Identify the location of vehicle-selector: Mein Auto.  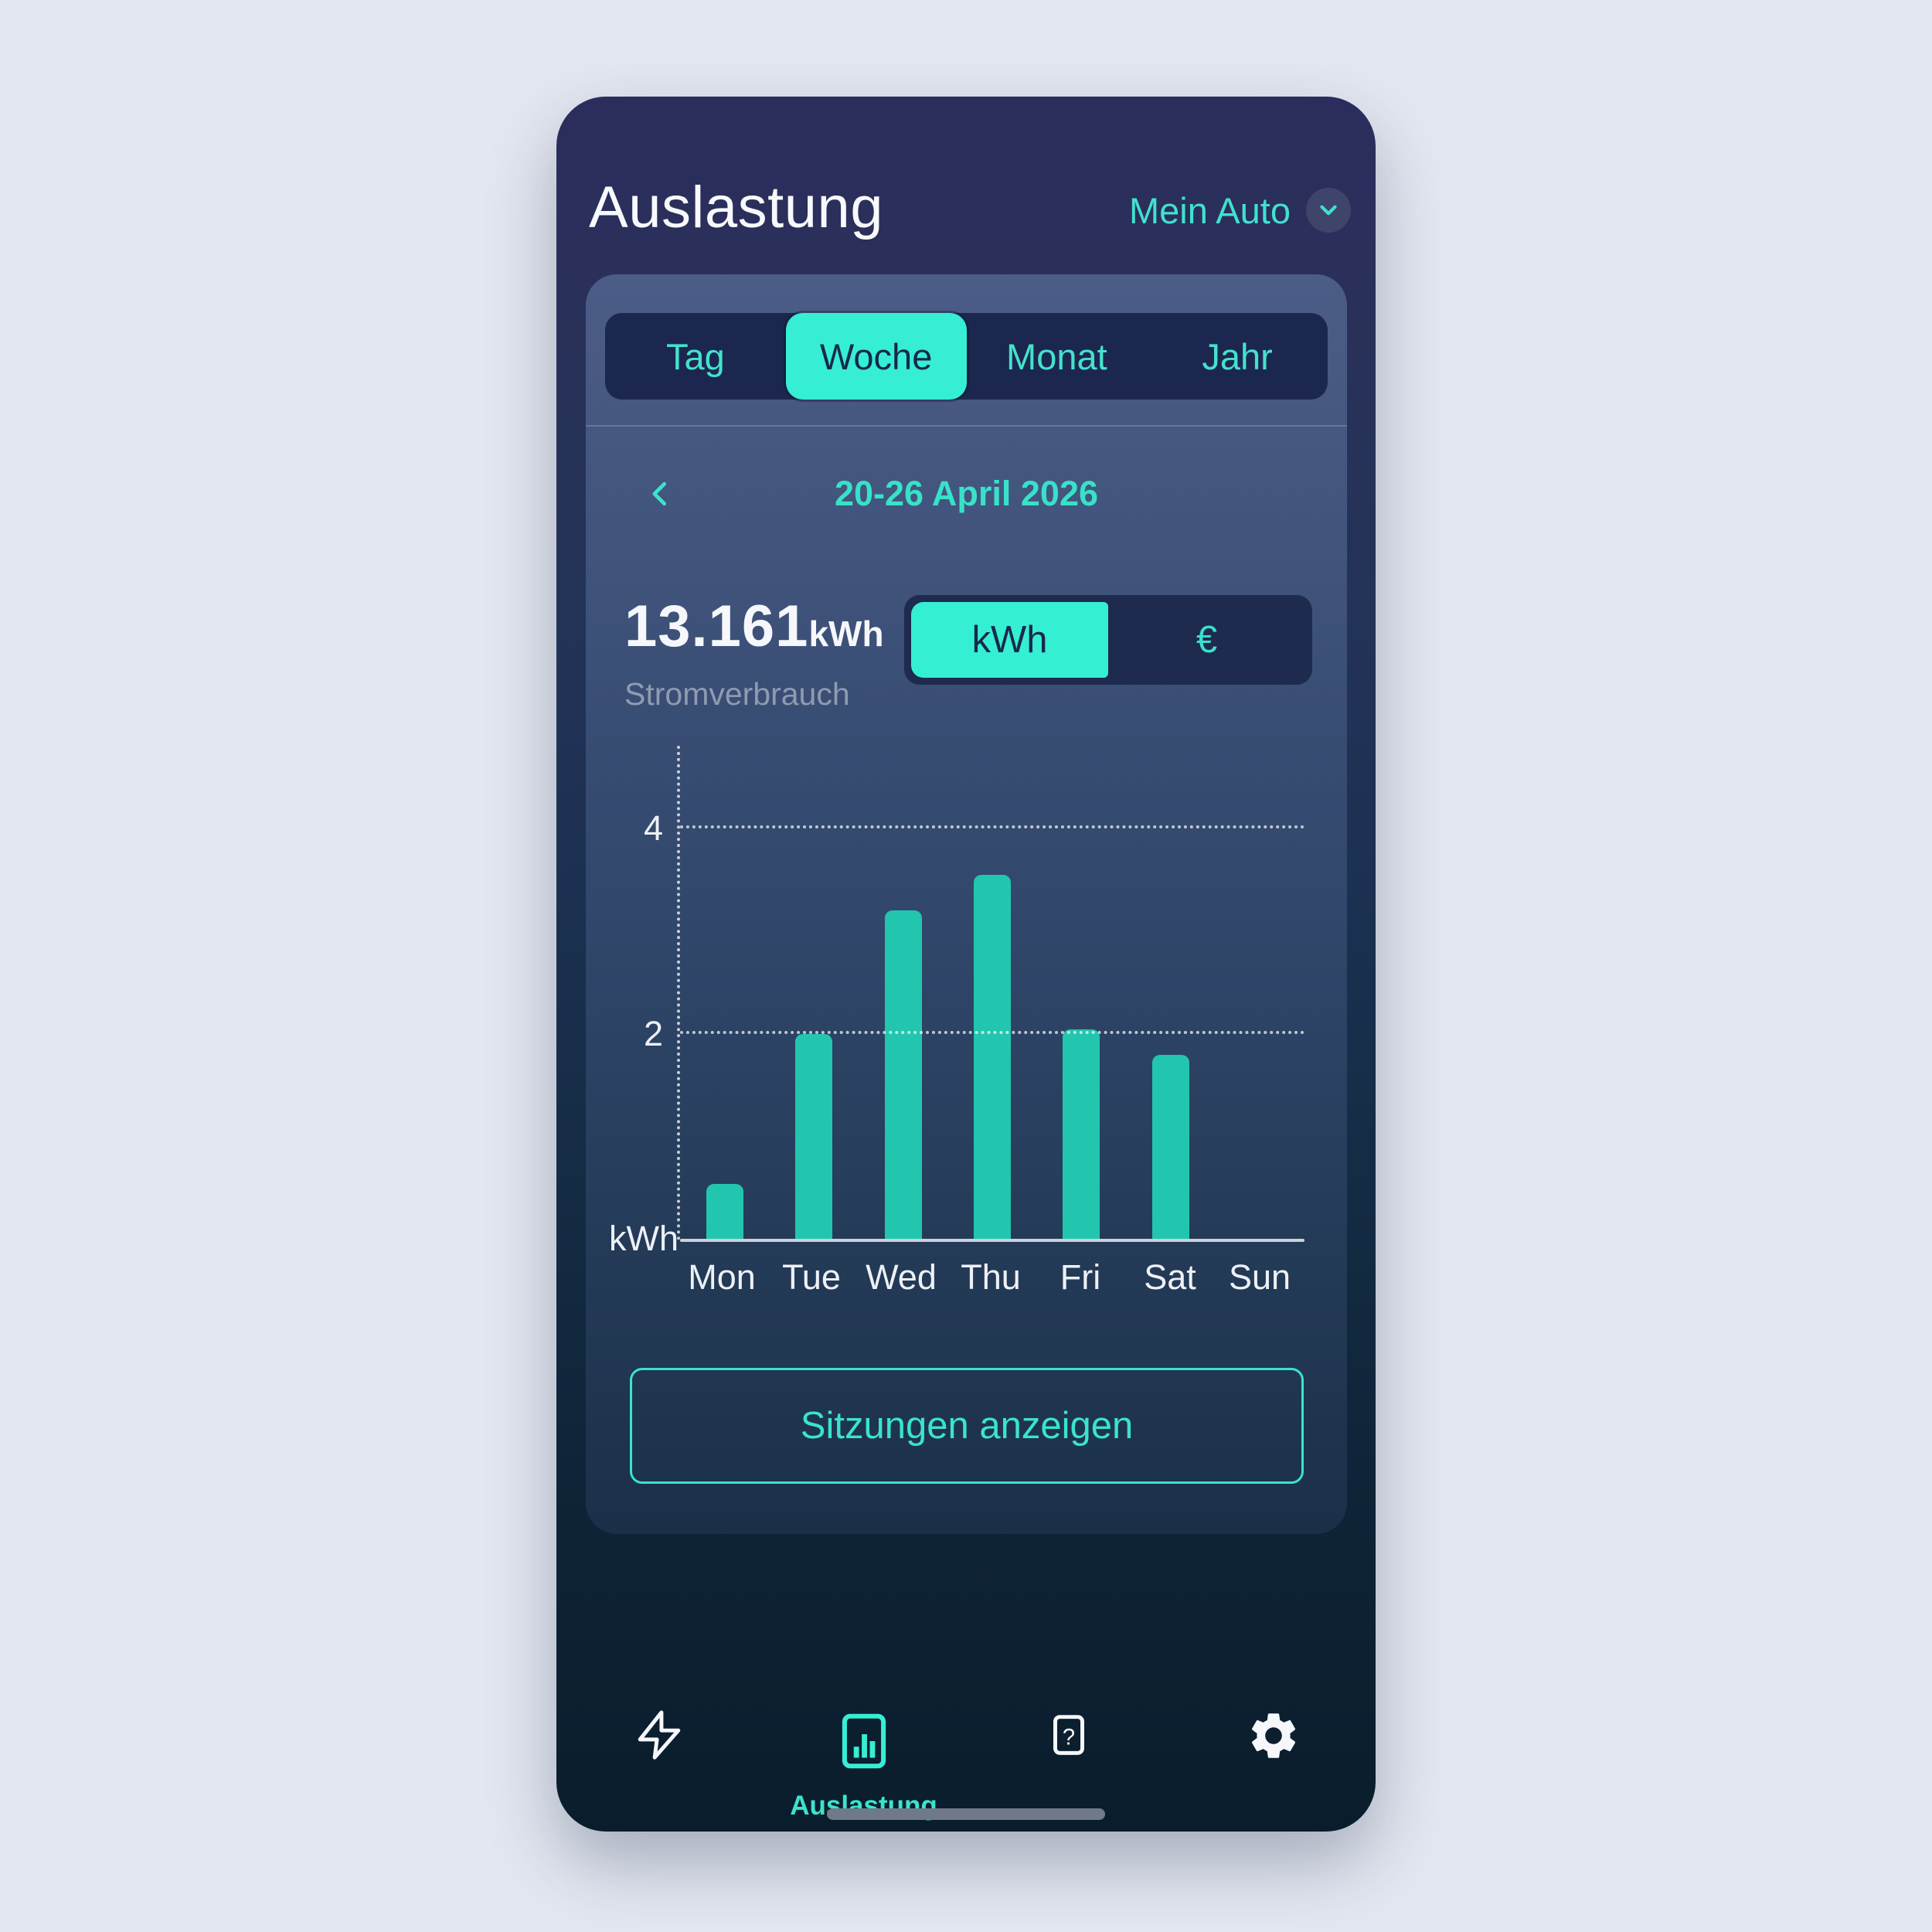
(1240, 211).